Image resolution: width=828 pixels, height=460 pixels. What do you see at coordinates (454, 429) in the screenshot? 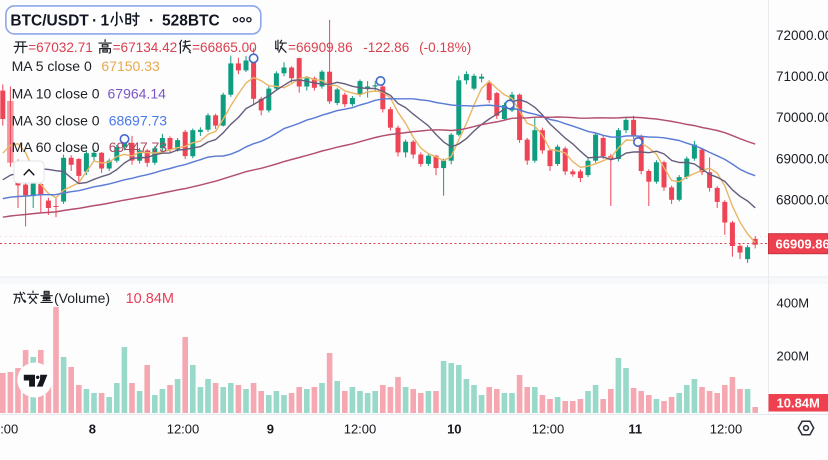
I see `svg-text: 10` at bounding box center [454, 429].